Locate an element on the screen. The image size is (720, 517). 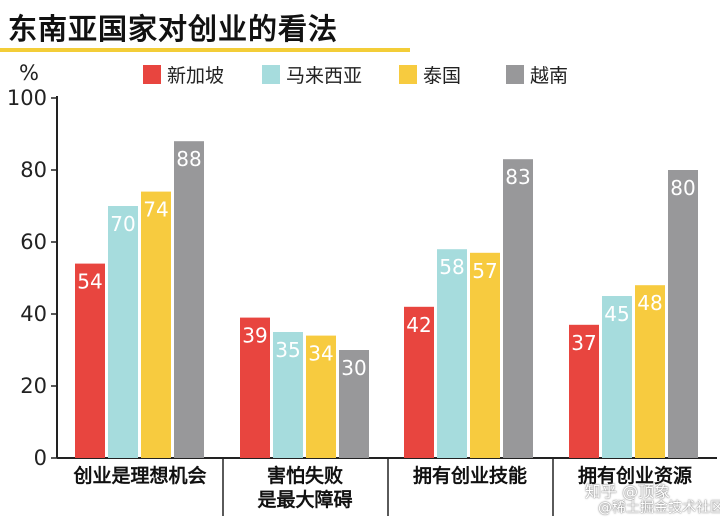
y-tick-label: 20 is located at coordinates (33, 386).